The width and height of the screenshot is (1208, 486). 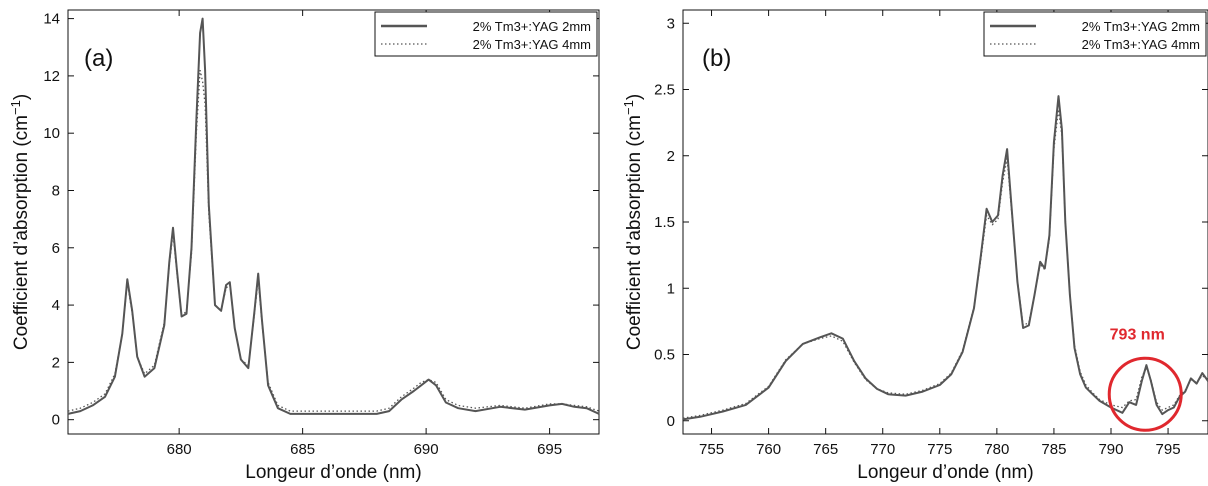 I want to click on y-tick-label: 1, so click(x=671, y=288).